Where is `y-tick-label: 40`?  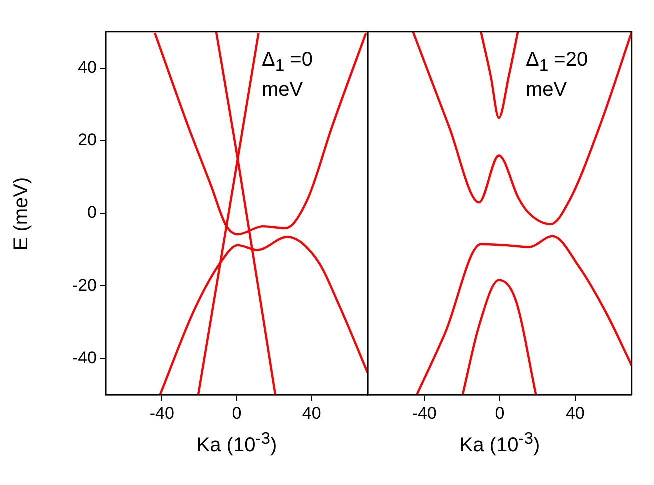 y-tick-label: 40 is located at coordinates (87, 67).